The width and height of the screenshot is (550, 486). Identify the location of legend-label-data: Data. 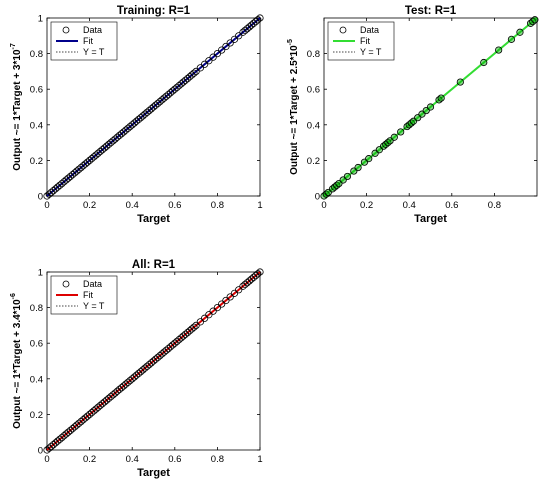
(92, 284).